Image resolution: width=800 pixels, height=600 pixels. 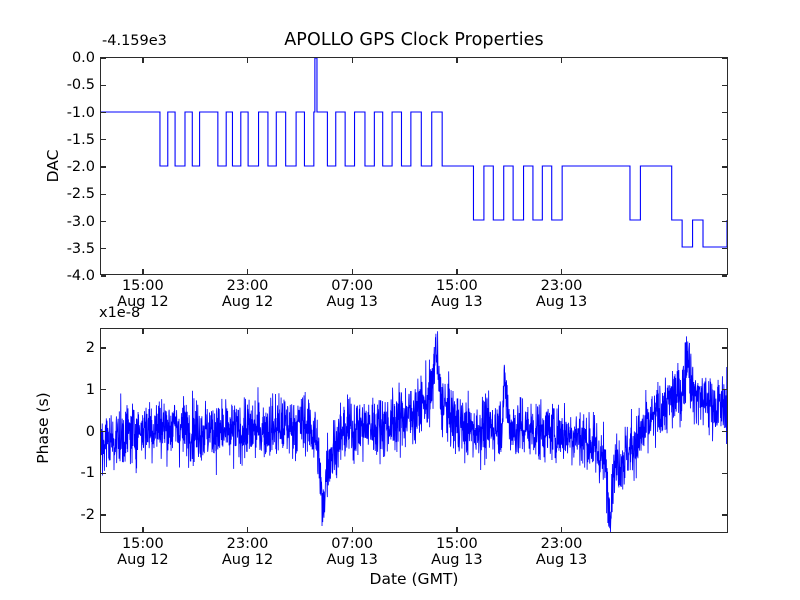 What do you see at coordinates (352, 294) in the screenshot?
I see `dac-x-tick-label: 07:00 Aug 13` at bounding box center [352, 294].